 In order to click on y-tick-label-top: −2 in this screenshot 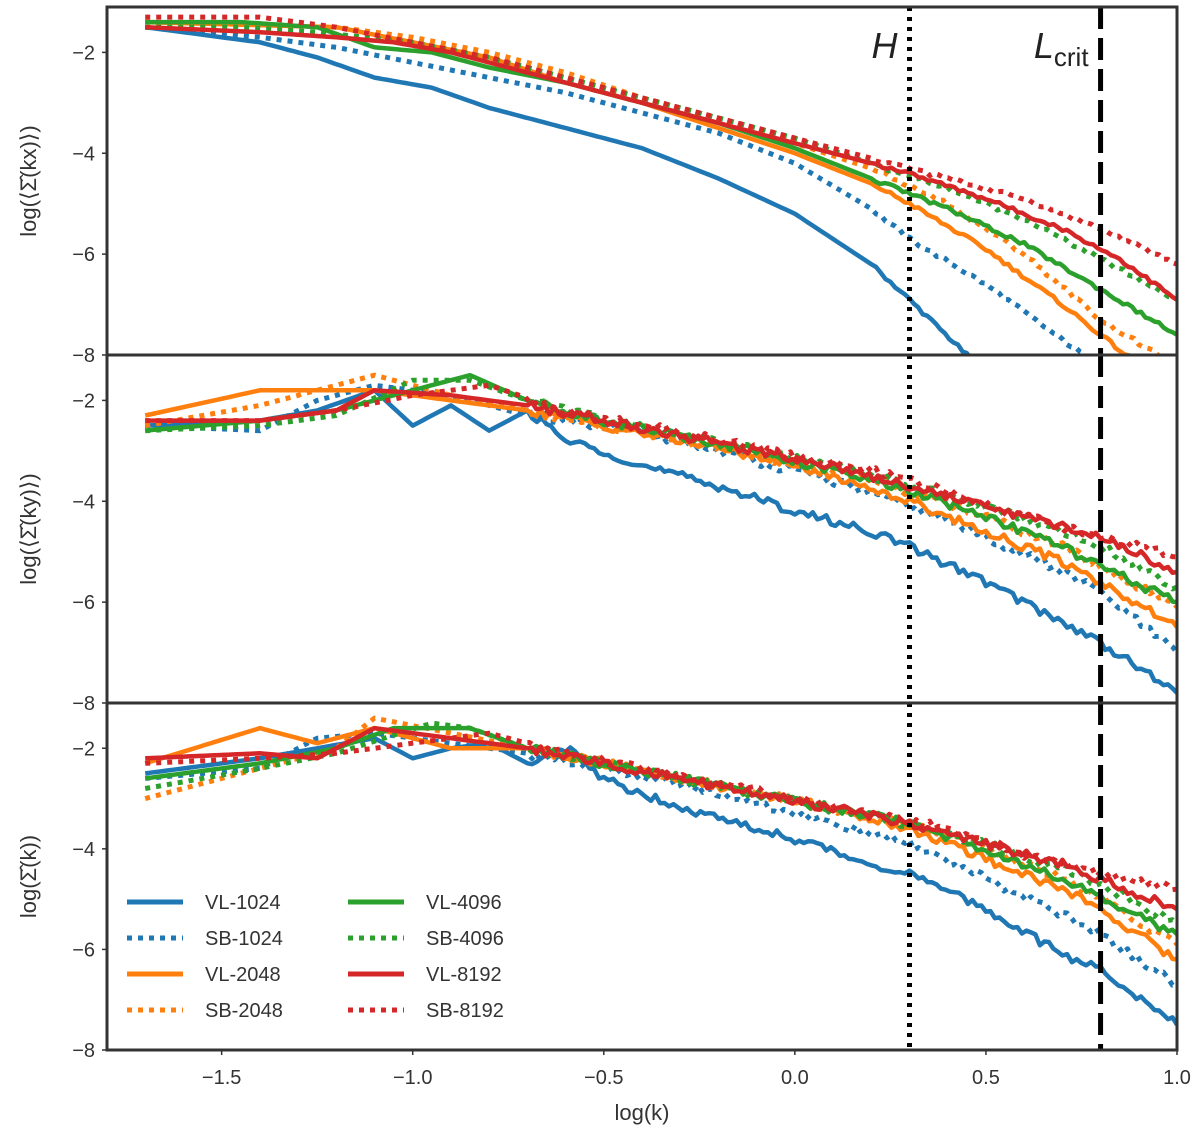, I will do `click(83, 53)`.